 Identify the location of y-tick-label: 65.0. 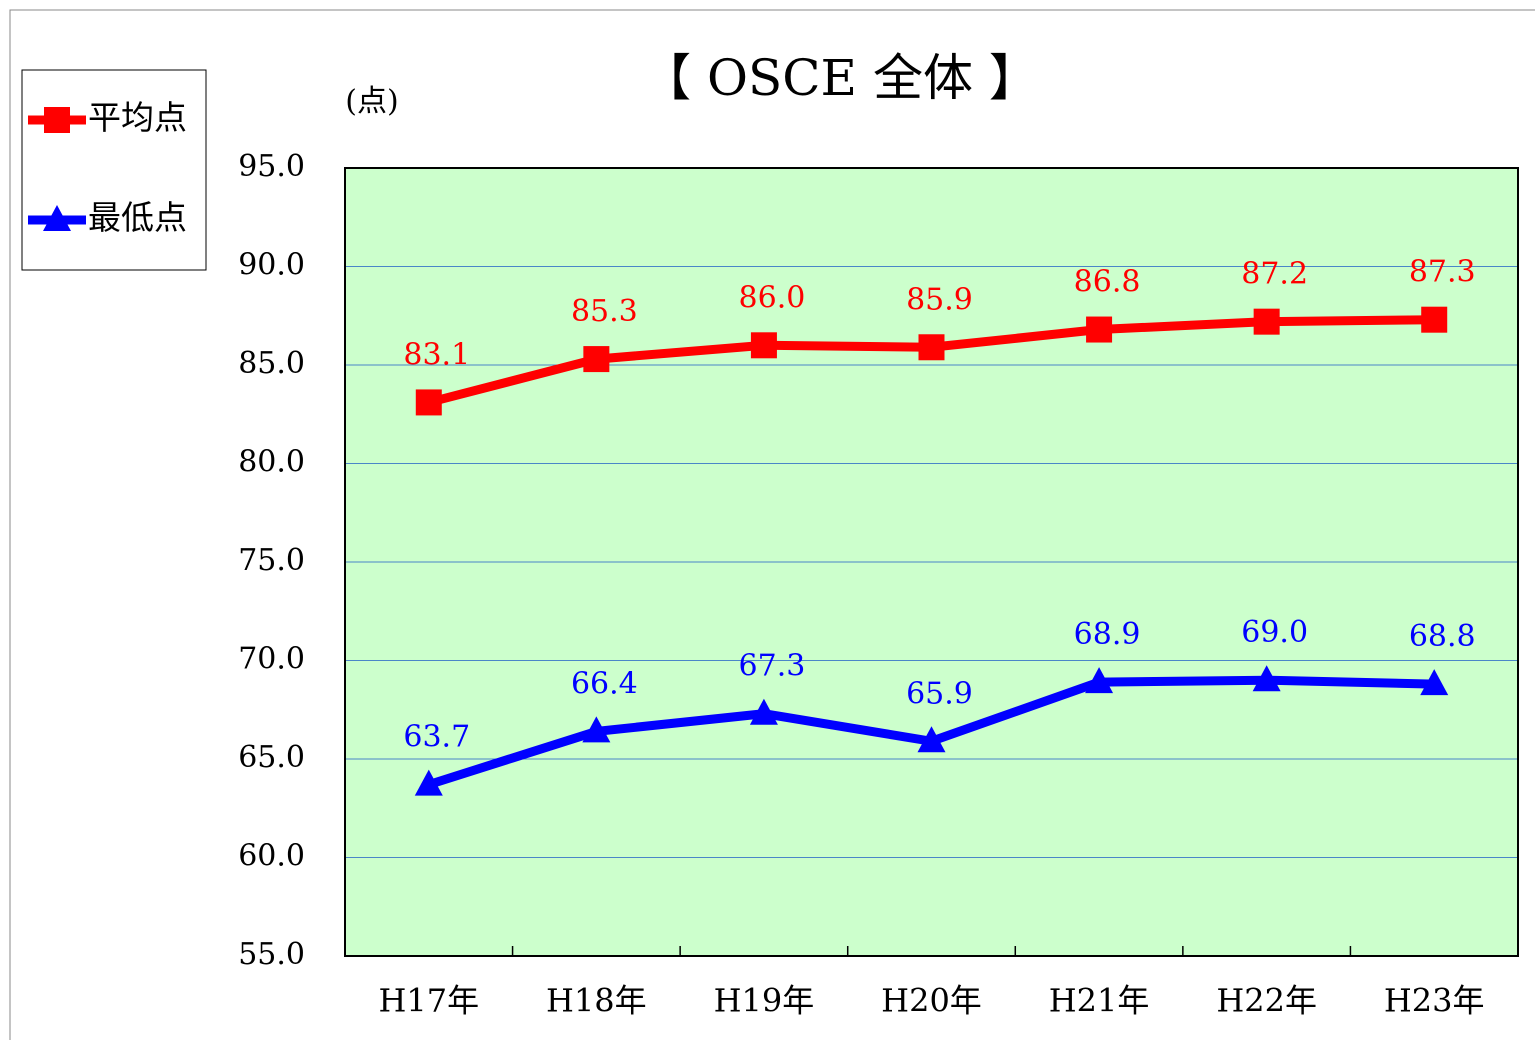
(271, 757).